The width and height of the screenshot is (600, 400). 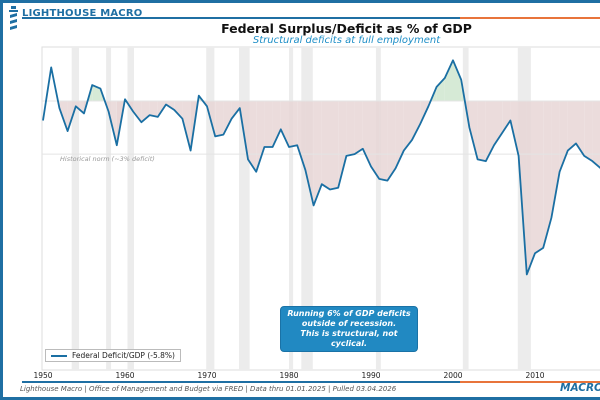 I want to click on chart-title: Federal Surplus/Deficit as % of GDP, so click(x=346, y=28).